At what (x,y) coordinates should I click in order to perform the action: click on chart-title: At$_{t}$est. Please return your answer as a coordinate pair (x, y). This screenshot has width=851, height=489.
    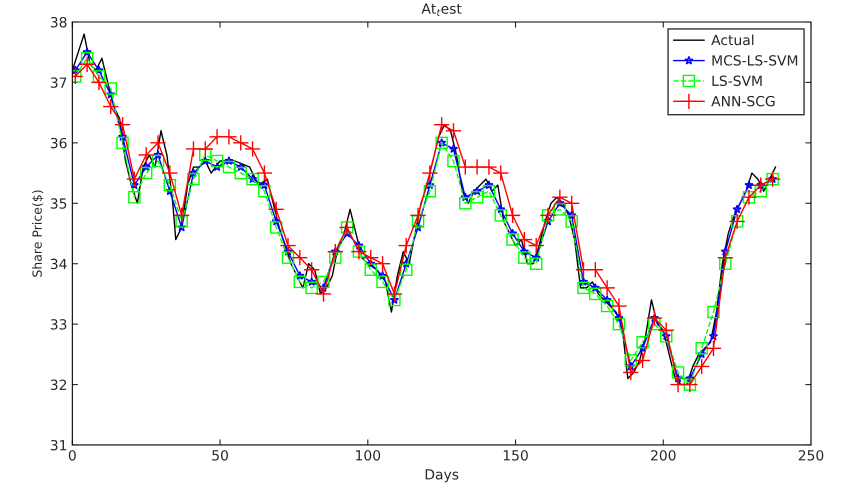
    Looking at the image, I should click on (442, 10).